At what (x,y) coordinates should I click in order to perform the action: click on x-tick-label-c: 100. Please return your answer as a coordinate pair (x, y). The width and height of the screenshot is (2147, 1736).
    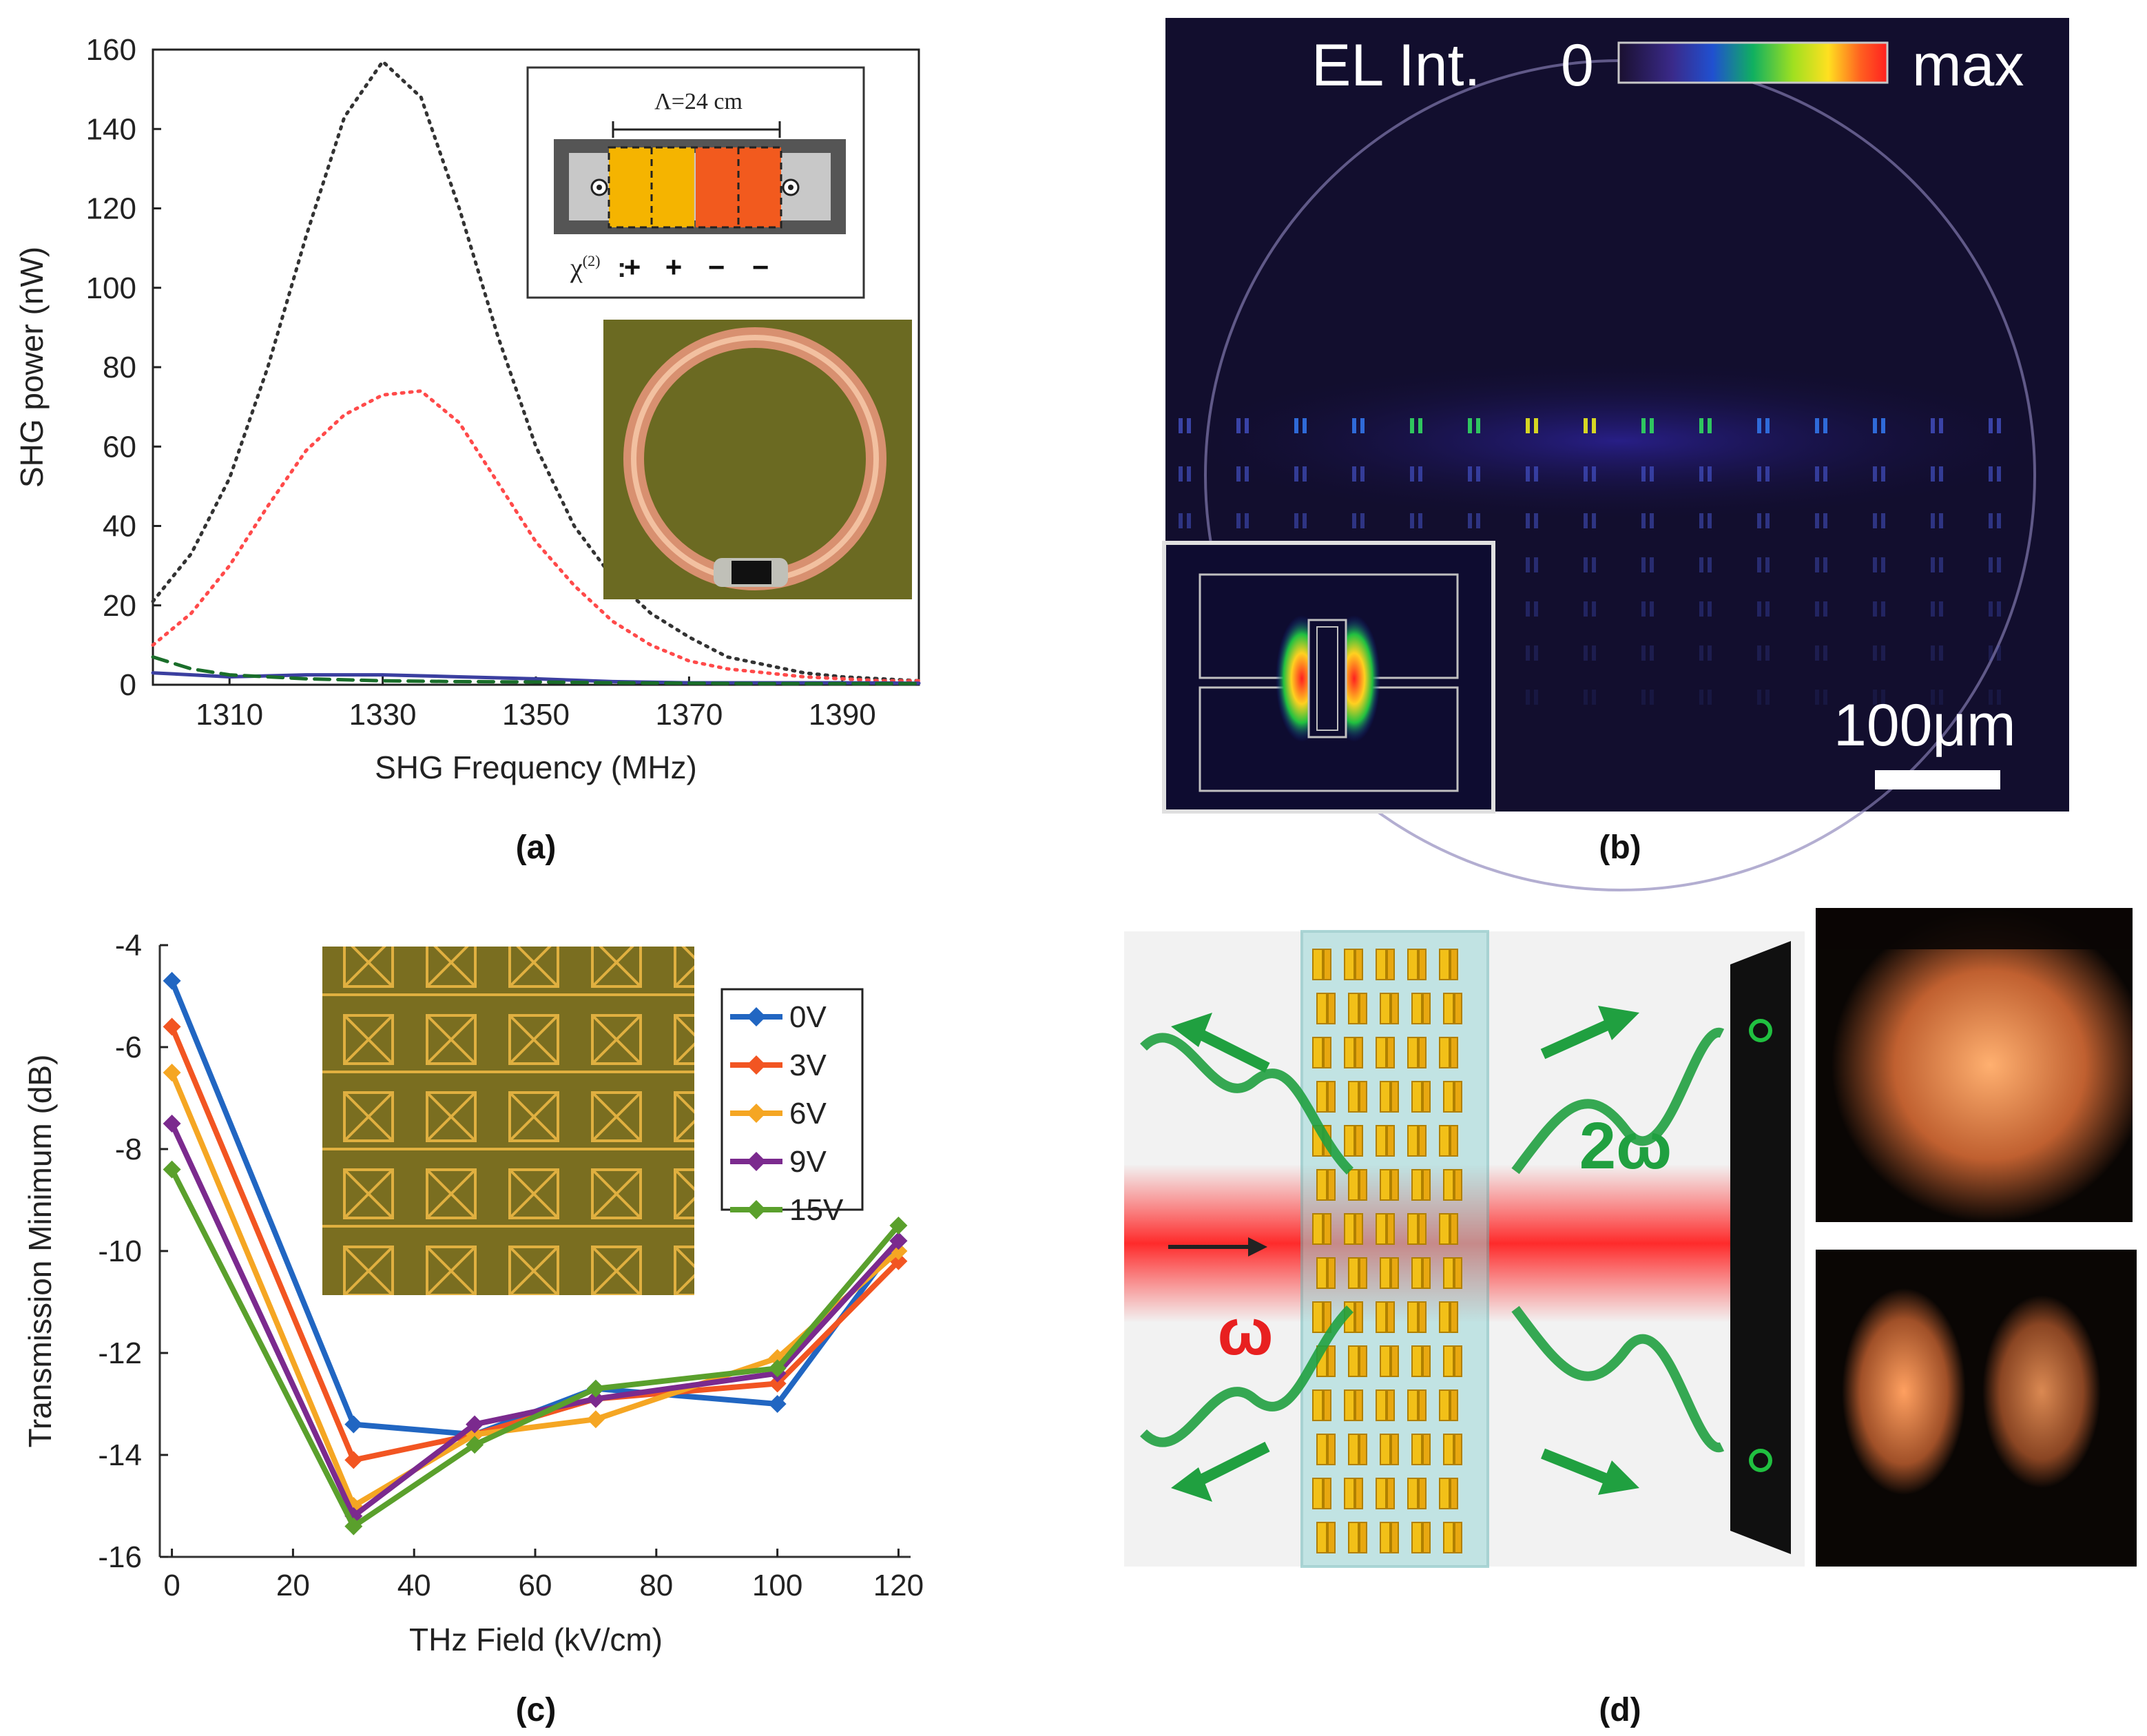
    Looking at the image, I should click on (777, 1585).